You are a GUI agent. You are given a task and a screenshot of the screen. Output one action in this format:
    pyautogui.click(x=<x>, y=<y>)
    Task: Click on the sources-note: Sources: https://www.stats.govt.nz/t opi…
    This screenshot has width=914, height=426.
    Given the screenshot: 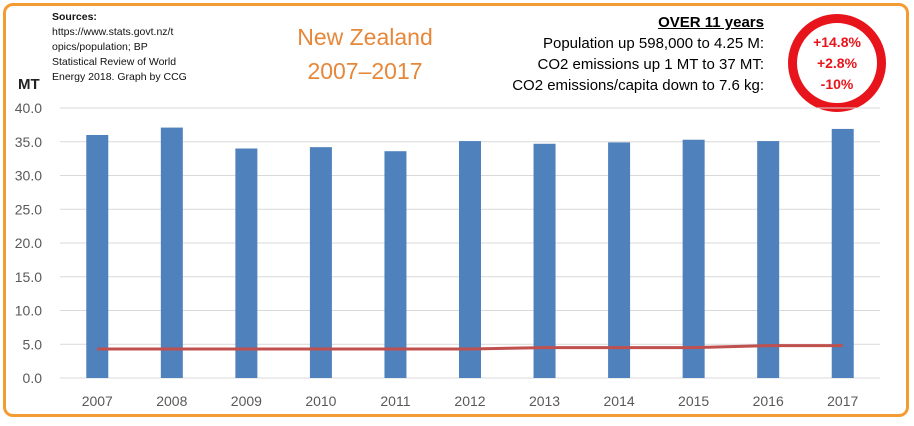 What is the action you would take?
    pyautogui.click(x=132, y=47)
    